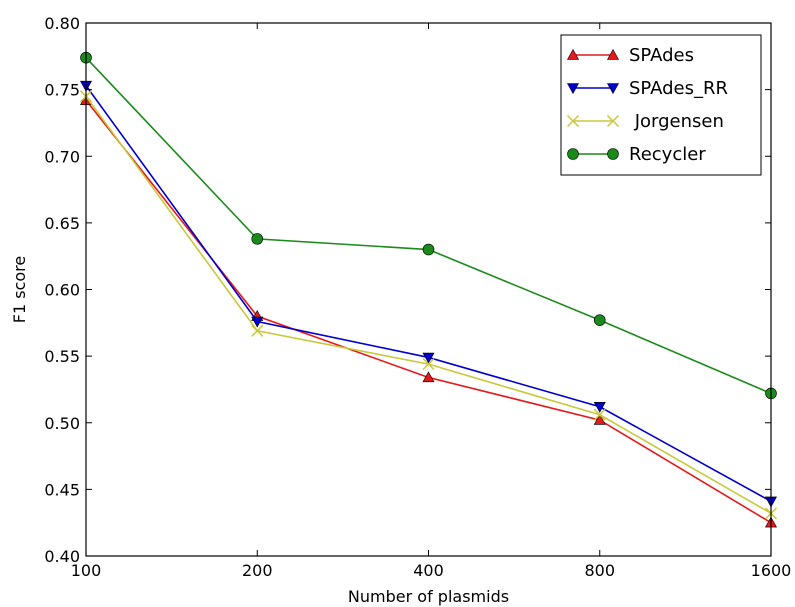  What do you see at coordinates (62, 556) in the screenshot?
I see `y-tick-label: 0.40` at bounding box center [62, 556].